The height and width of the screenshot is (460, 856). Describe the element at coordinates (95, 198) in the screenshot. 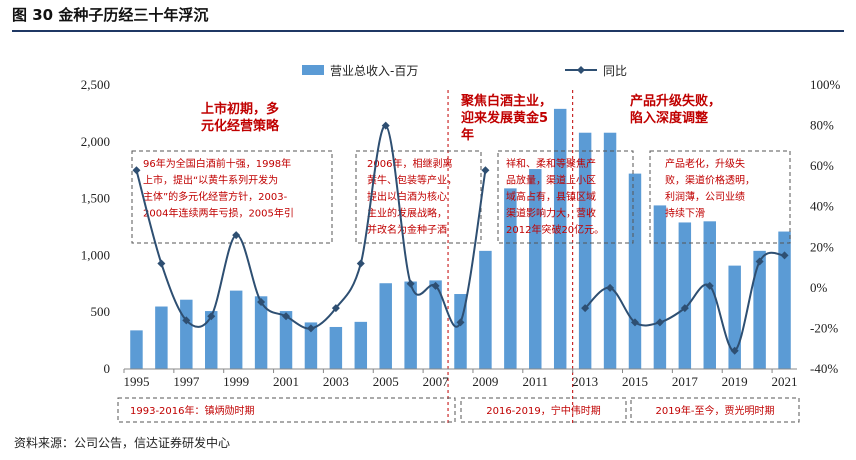

I see `y-left-tick-label: 1,500` at that location.